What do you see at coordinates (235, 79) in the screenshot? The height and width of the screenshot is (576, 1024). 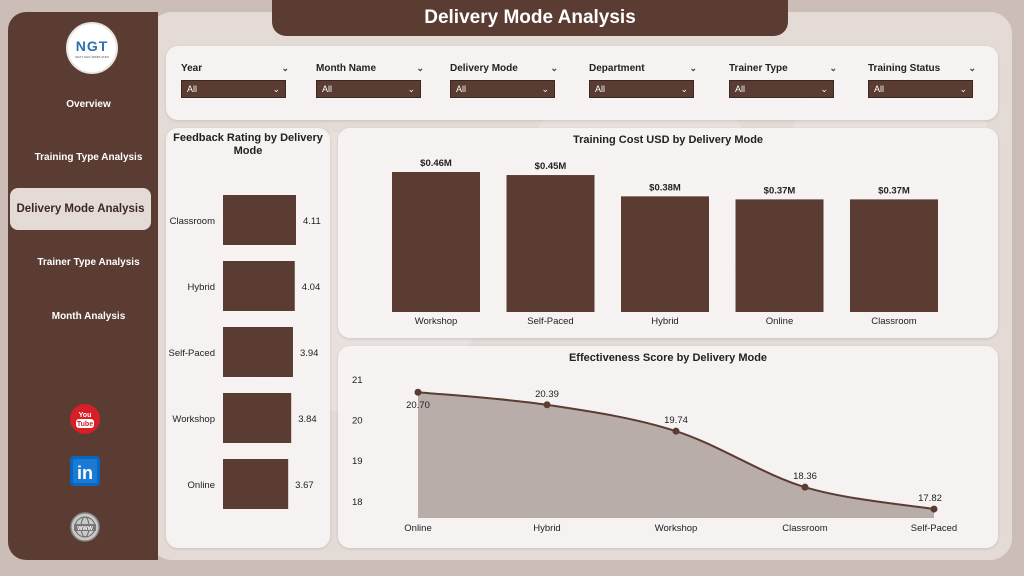 I see `filter-year: Year ⌄ All ⌄` at bounding box center [235, 79].